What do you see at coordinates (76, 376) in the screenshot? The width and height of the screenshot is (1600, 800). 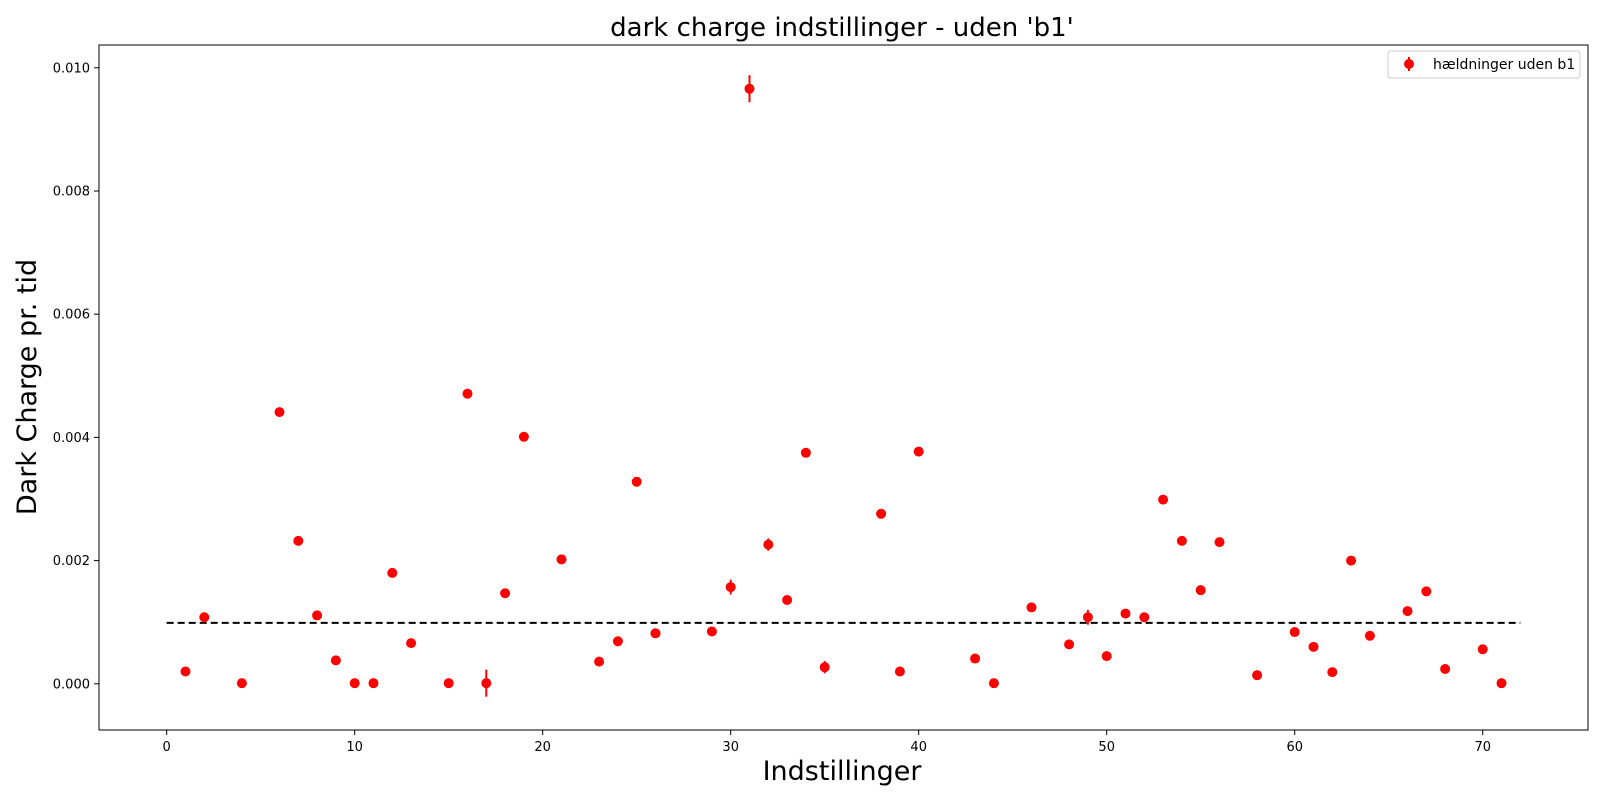 I see `y-axis: 0.000 0.002 0.004 0.006 0.008 0.010` at bounding box center [76, 376].